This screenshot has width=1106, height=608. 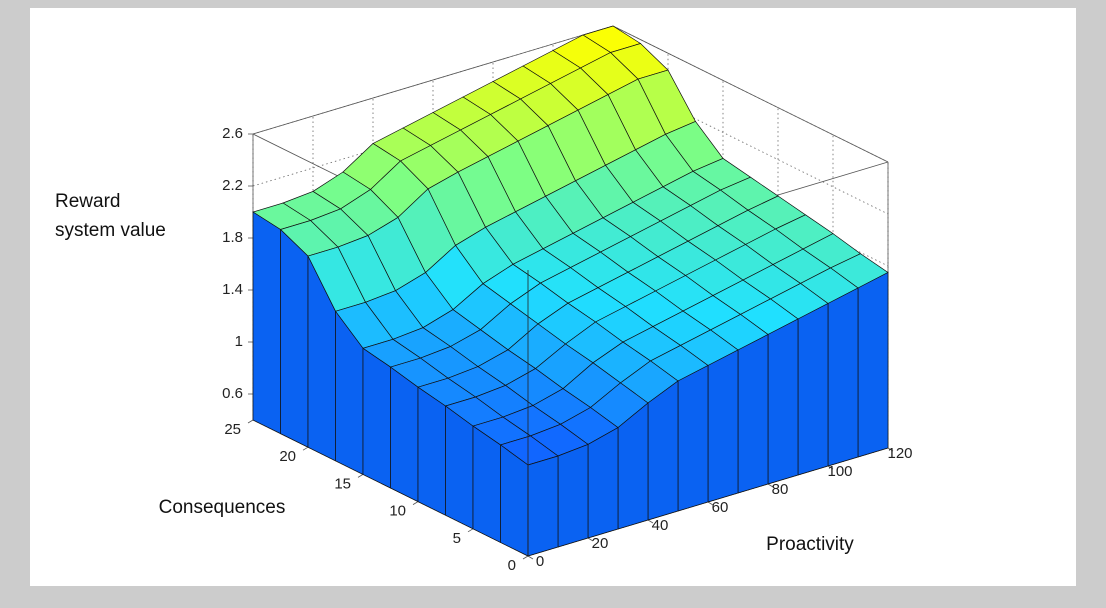 What do you see at coordinates (287, 456) in the screenshot?
I see `y-tick-label: 20` at bounding box center [287, 456].